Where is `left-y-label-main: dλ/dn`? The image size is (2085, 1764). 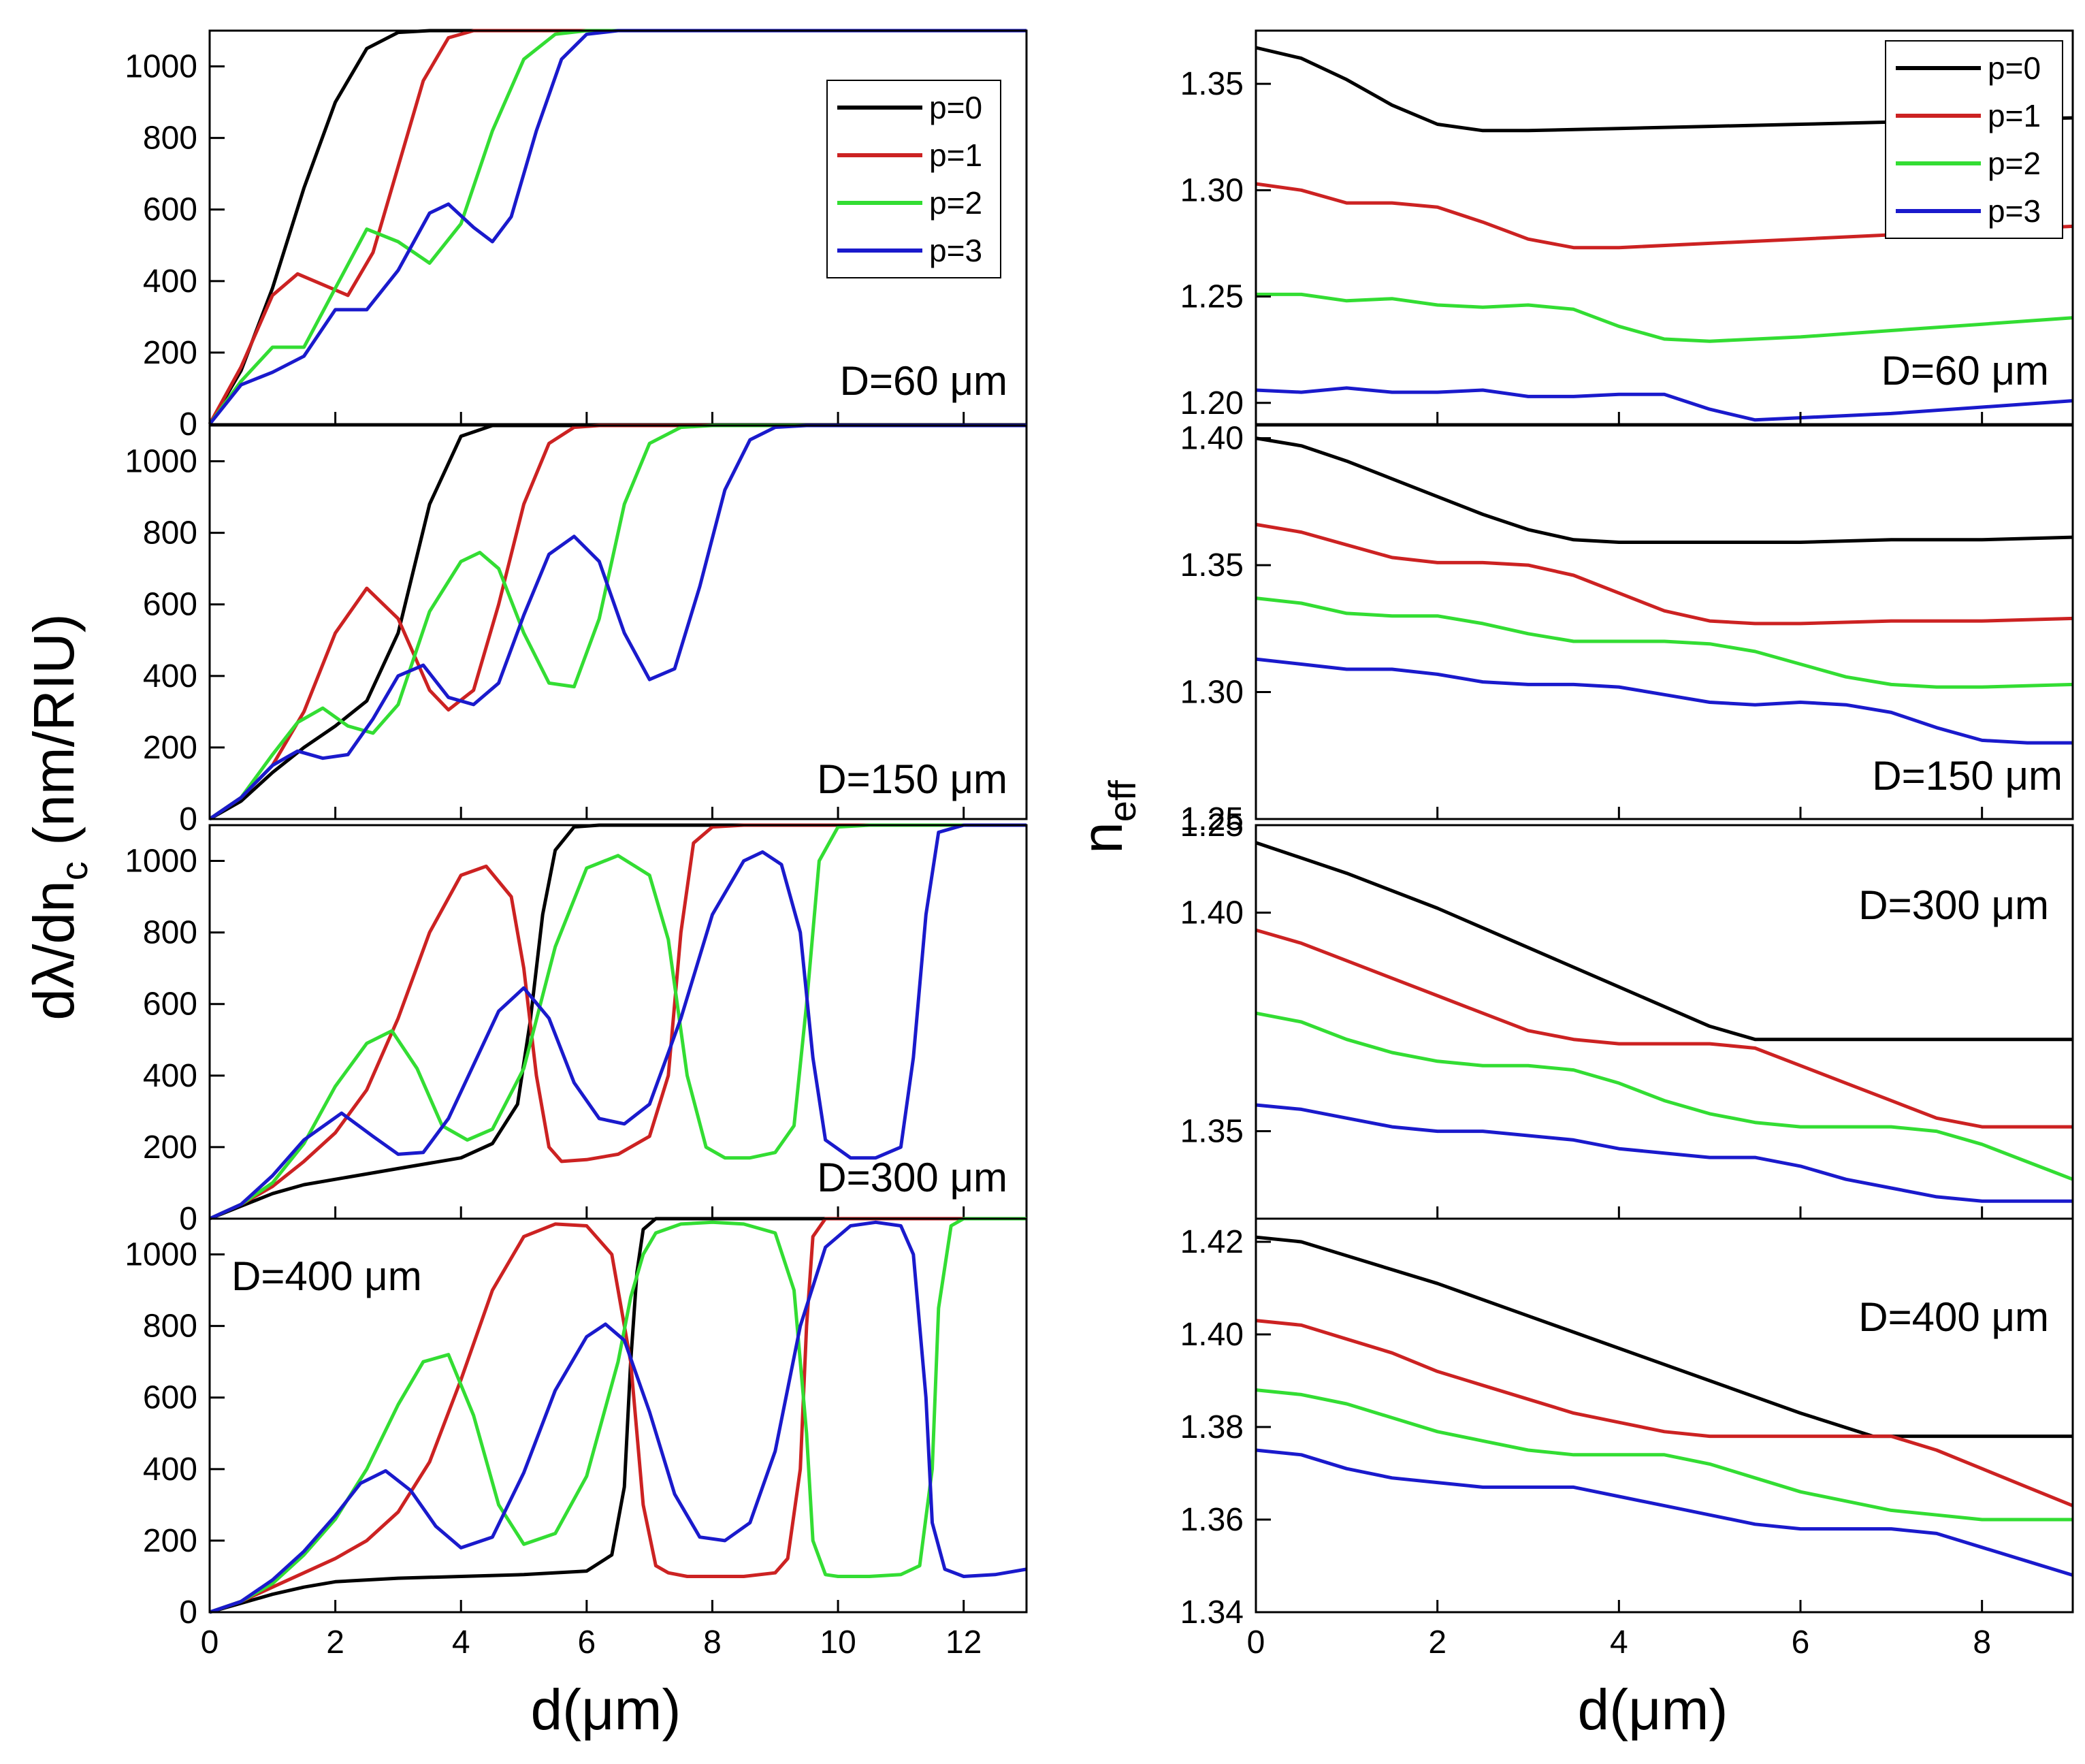
left-y-label-main: dλ/dn is located at coordinates (54, 951).